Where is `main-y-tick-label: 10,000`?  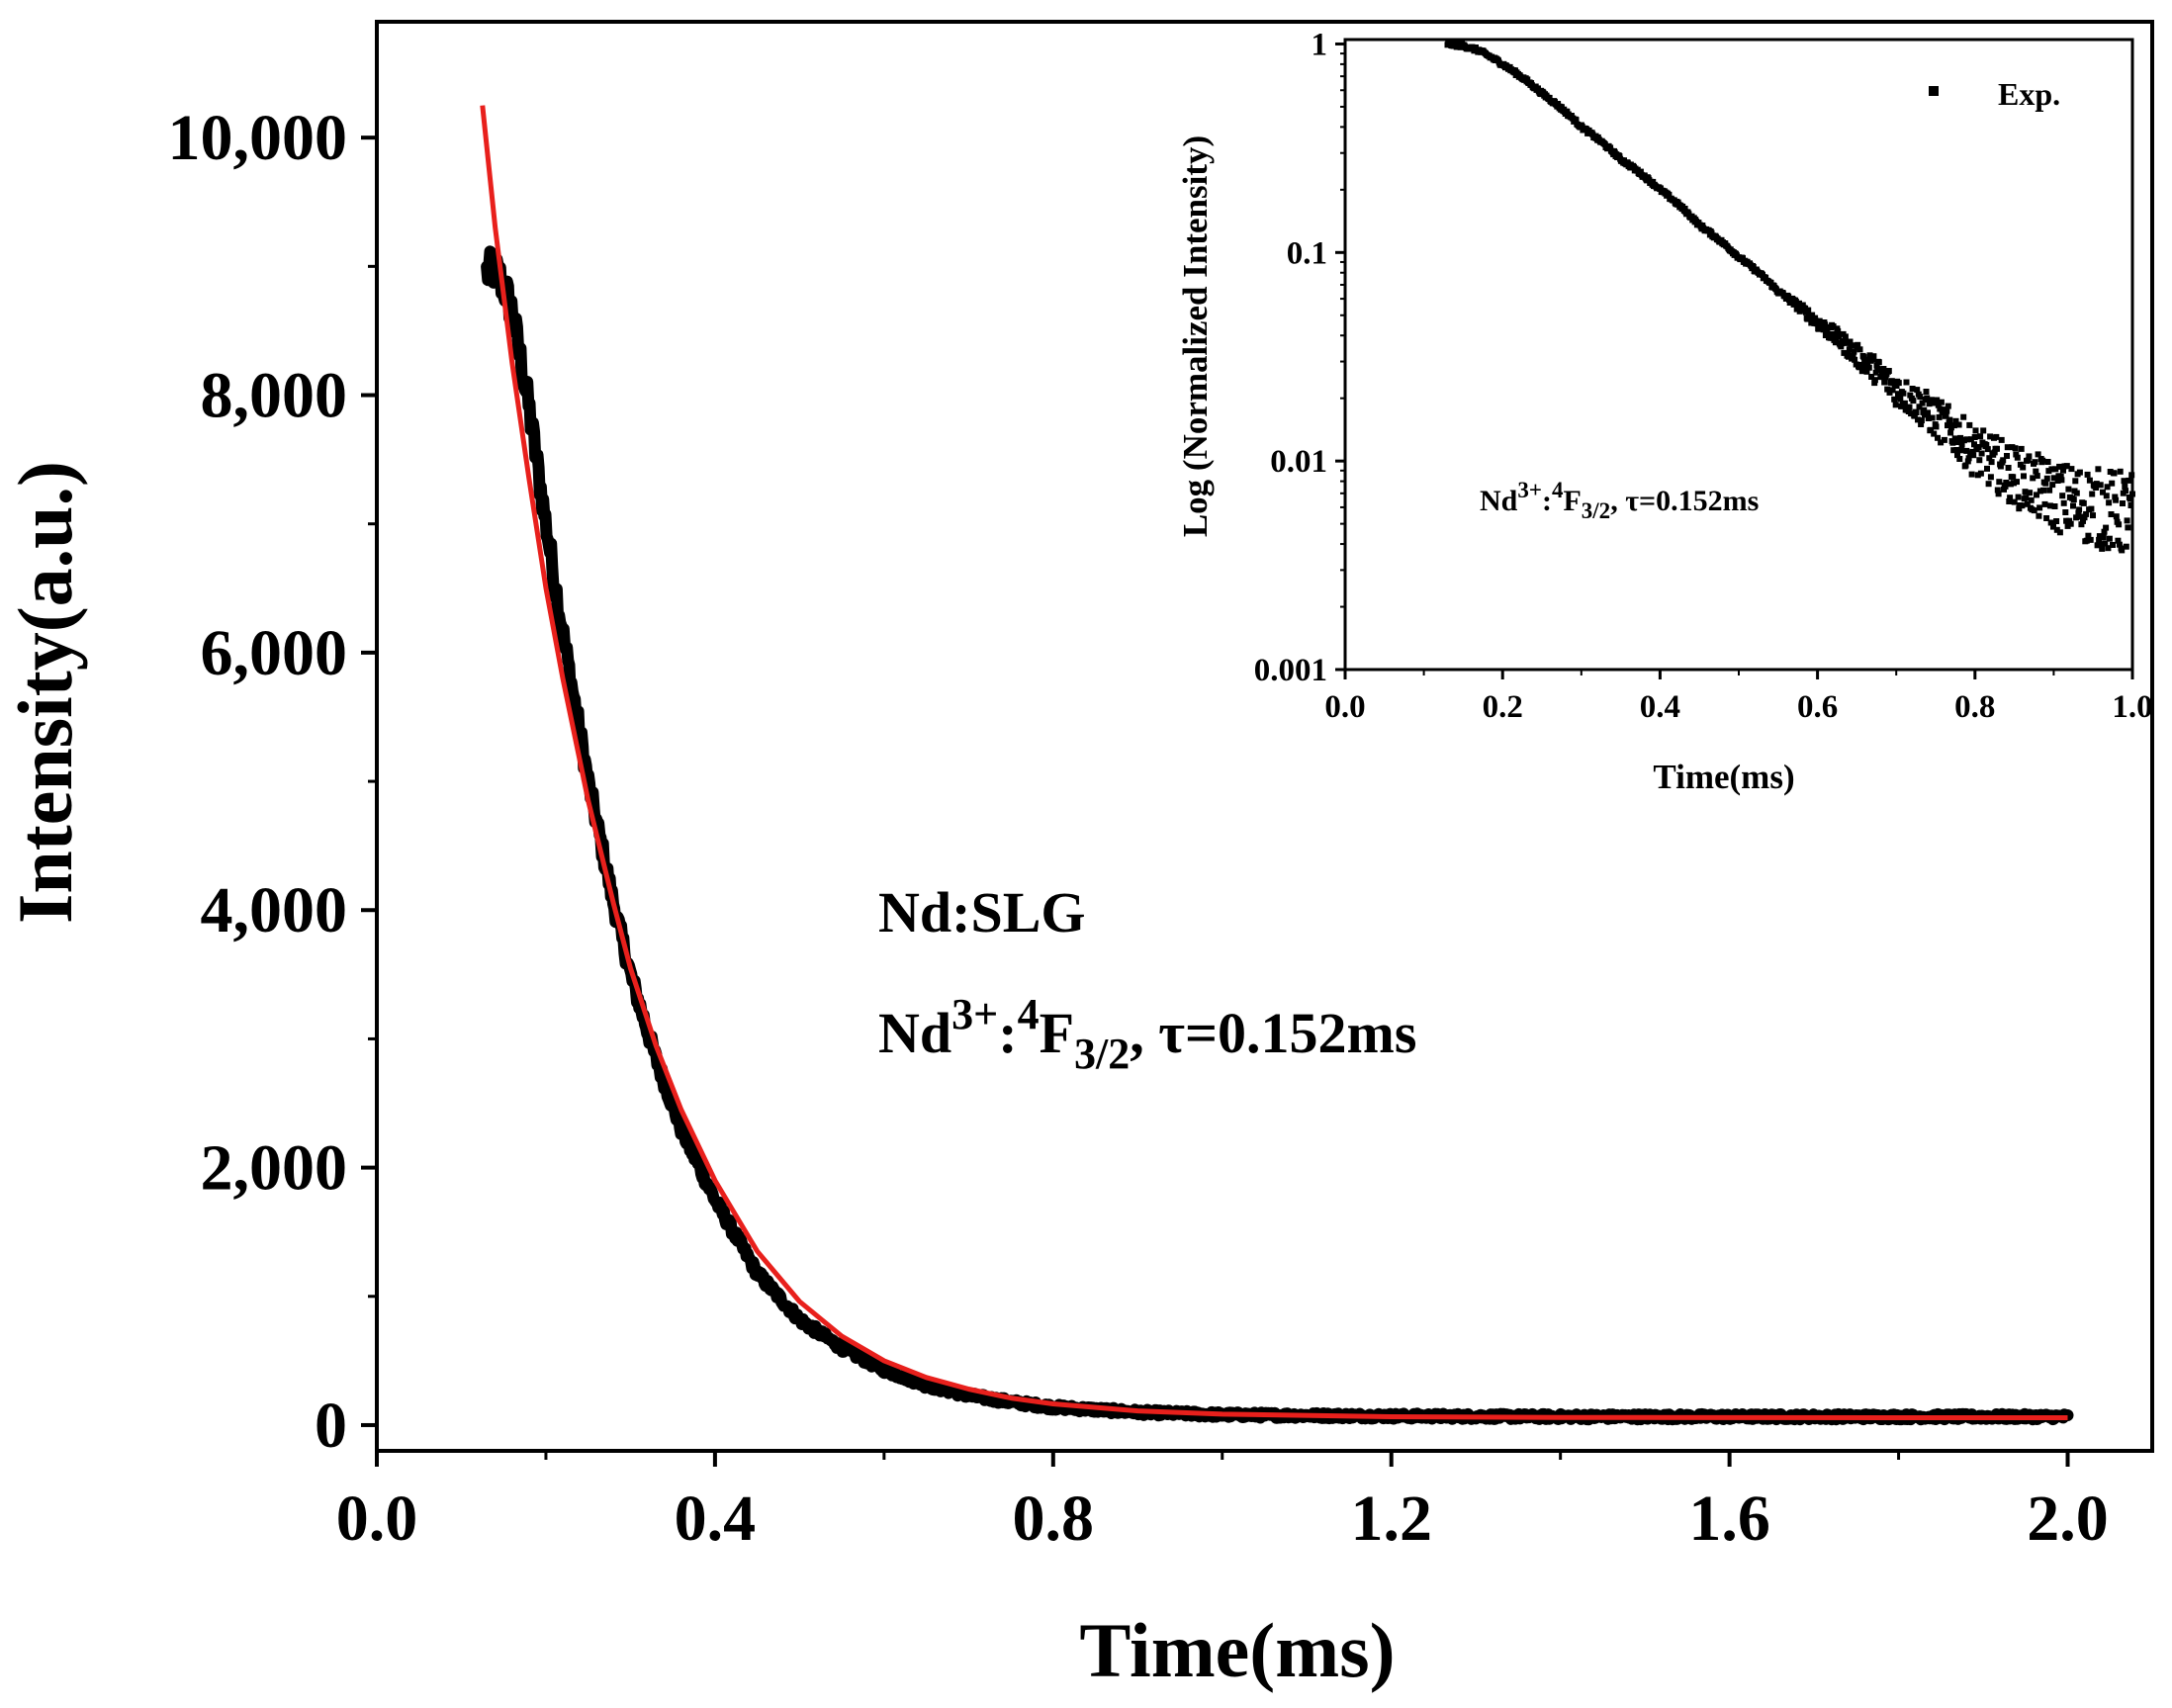
main-y-tick-label: 10,000 is located at coordinates (258, 138).